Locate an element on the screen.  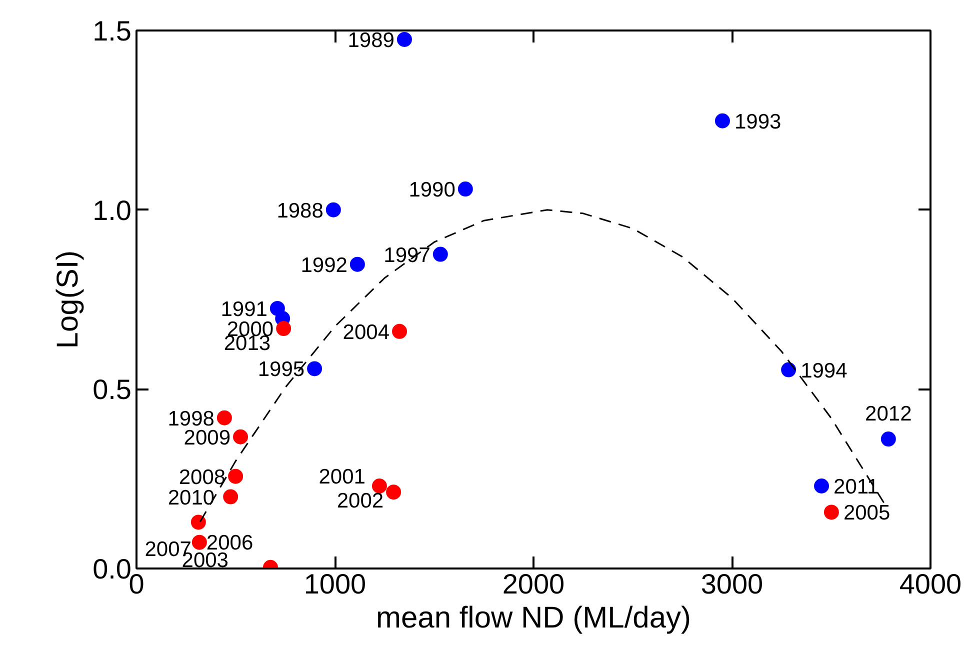
annotation: 1994 is located at coordinates (824, 370).